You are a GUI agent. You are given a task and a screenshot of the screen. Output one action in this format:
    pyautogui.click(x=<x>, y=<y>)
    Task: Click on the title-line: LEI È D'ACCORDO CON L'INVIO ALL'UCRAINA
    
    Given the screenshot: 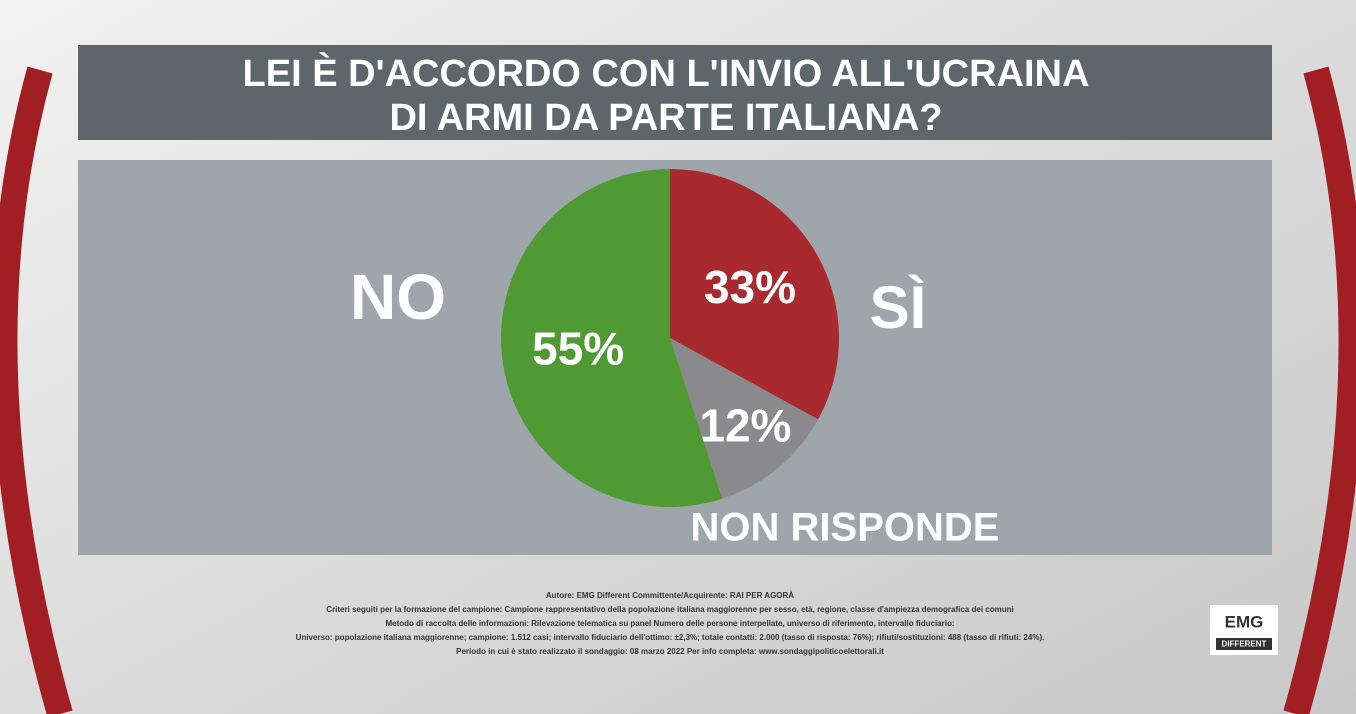 What is the action you would take?
    pyautogui.click(x=666, y=73)
    